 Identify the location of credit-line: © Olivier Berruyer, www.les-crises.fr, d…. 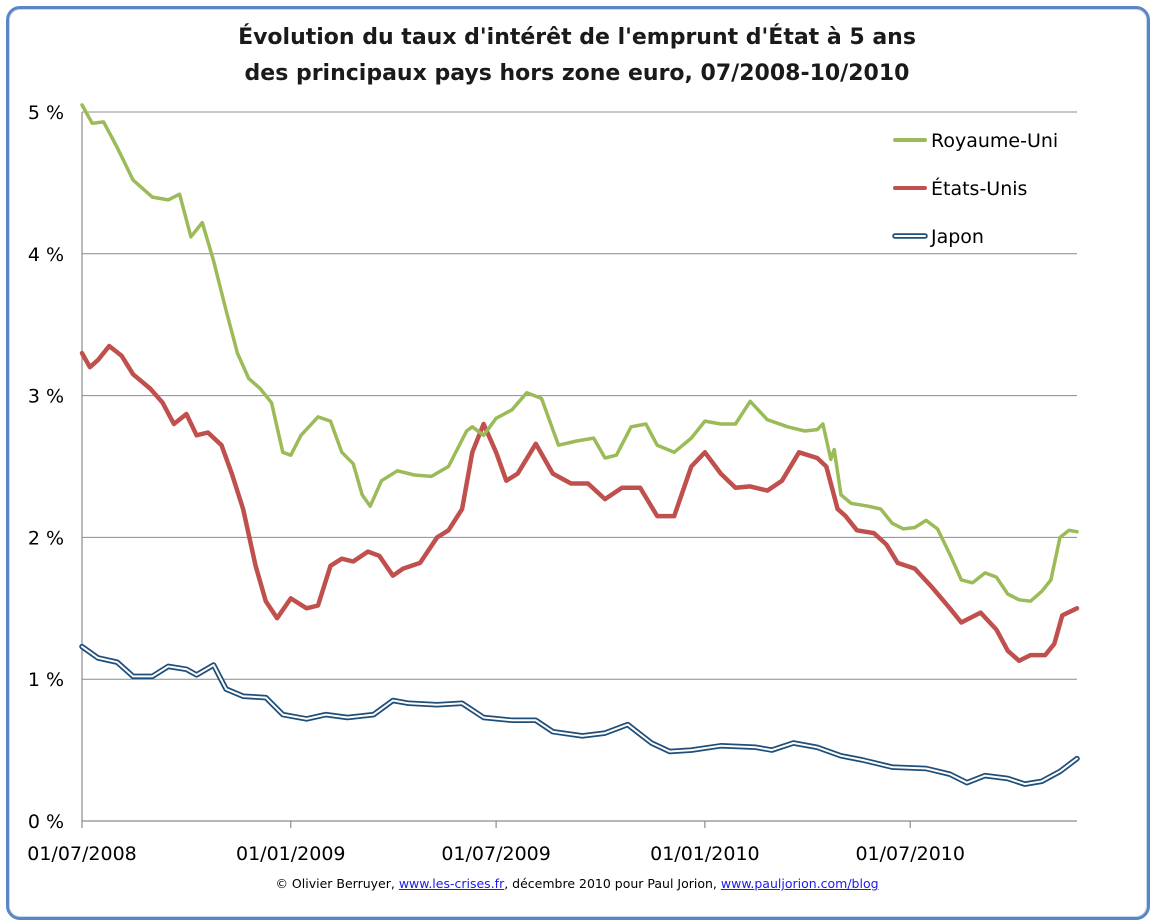
(577, 883).